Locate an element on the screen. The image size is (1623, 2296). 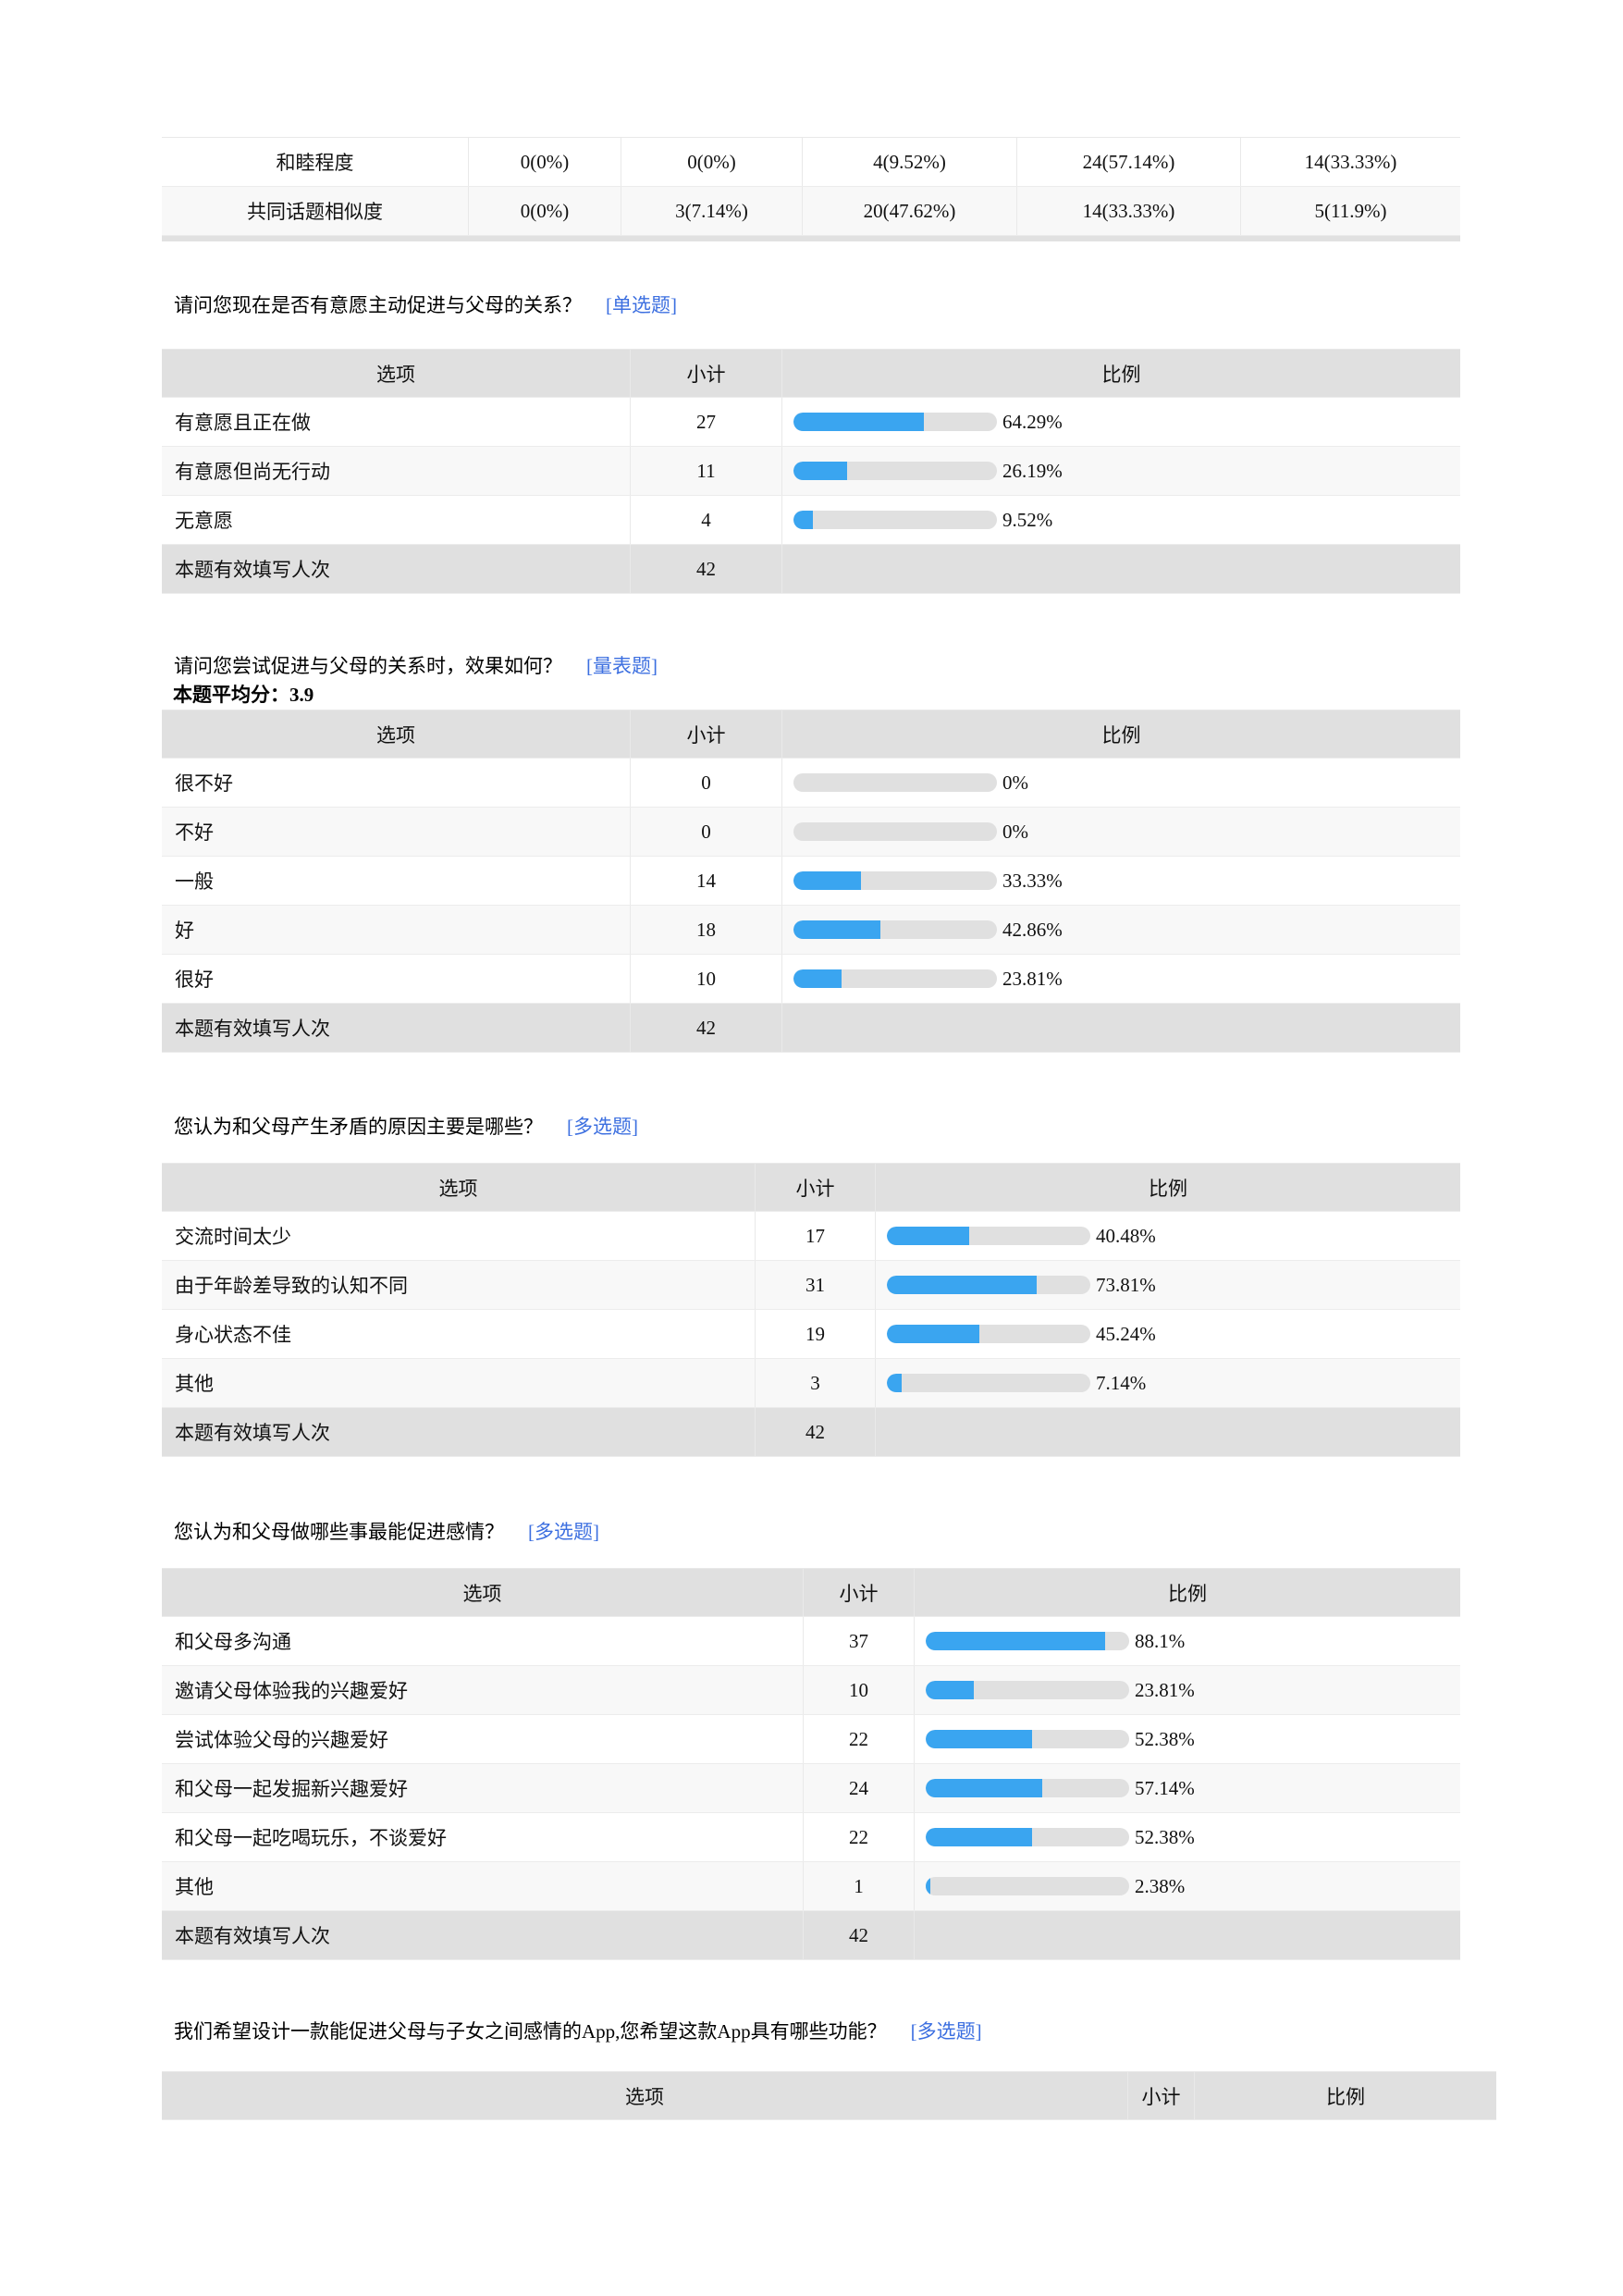
count-cell-text: 24 is located at coordinates (858, 1787).